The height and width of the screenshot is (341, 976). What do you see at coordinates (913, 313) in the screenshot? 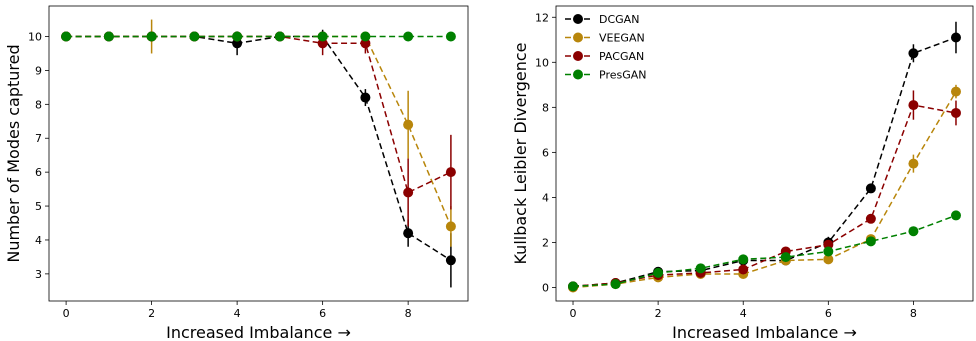
I see `chart2-x-tick-label: 8` at bounding box center [913, 313].